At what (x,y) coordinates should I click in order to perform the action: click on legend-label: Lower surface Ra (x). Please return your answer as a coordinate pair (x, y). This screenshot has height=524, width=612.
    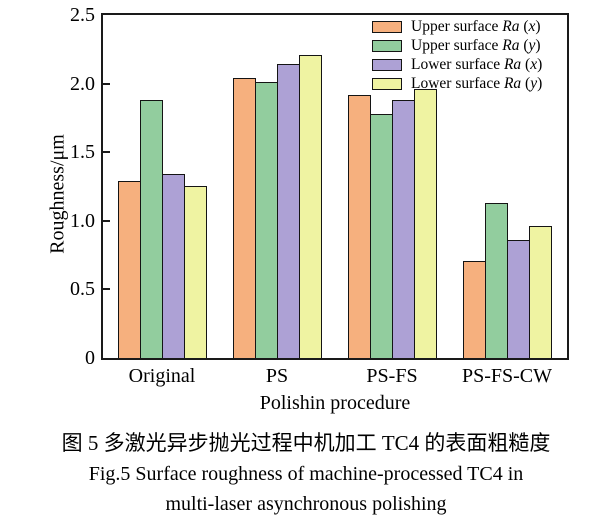
    Looking at the image, I should click on (477, 64).